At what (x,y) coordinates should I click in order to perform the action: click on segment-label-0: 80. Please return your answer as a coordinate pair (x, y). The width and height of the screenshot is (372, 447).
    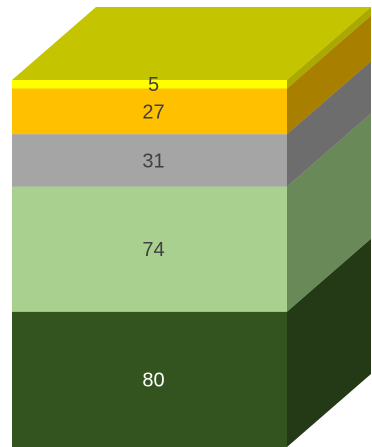
    Looking at the image, I should click on (153, 380).